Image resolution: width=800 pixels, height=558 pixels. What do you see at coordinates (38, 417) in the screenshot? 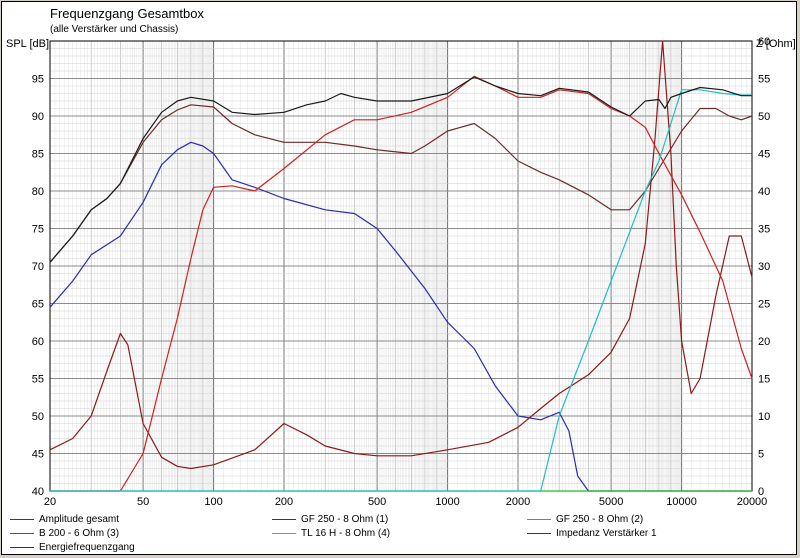
I see `y-tick-label-left: 50` at bounding box center [38, 417].